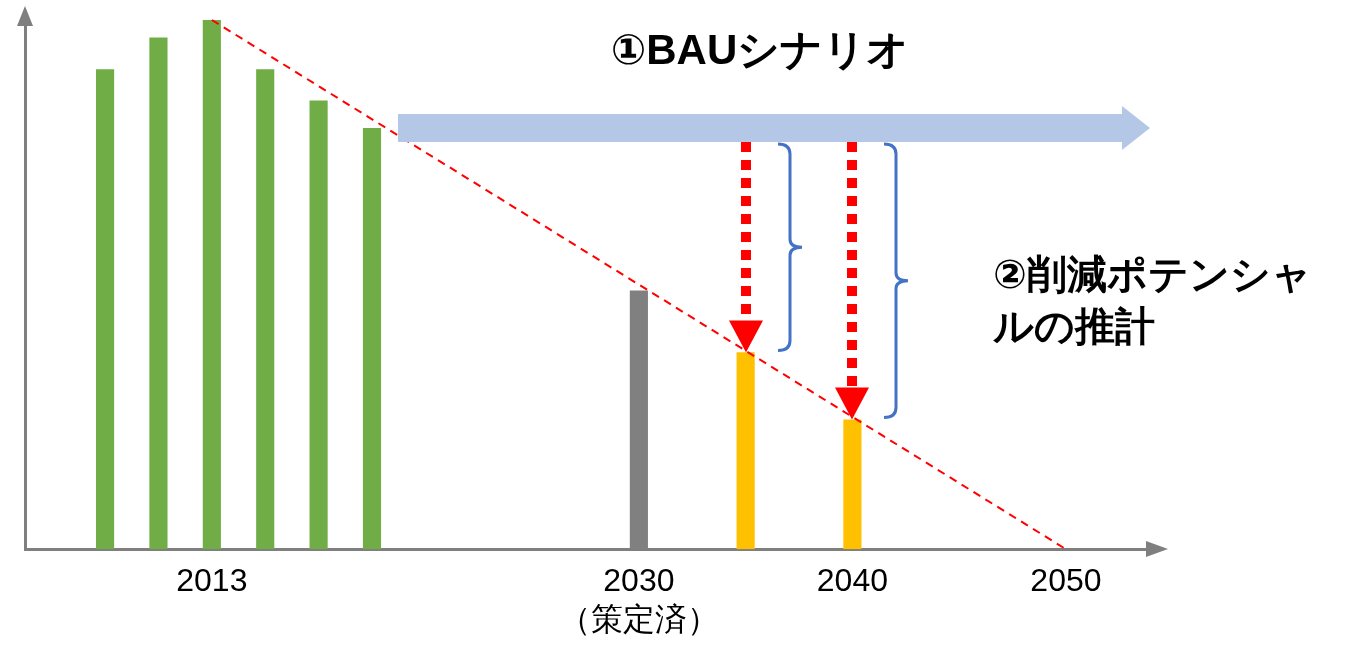  Describe the element at coordinates (852, 580) in the screenshot. I see `x-tick-label: 2040` at that location.